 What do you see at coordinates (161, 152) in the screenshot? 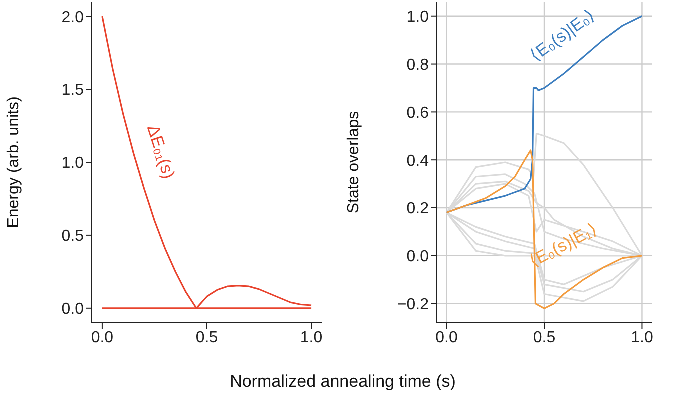
I see `text: ΔE₀₁(s)` at bounding box center [161, 152].